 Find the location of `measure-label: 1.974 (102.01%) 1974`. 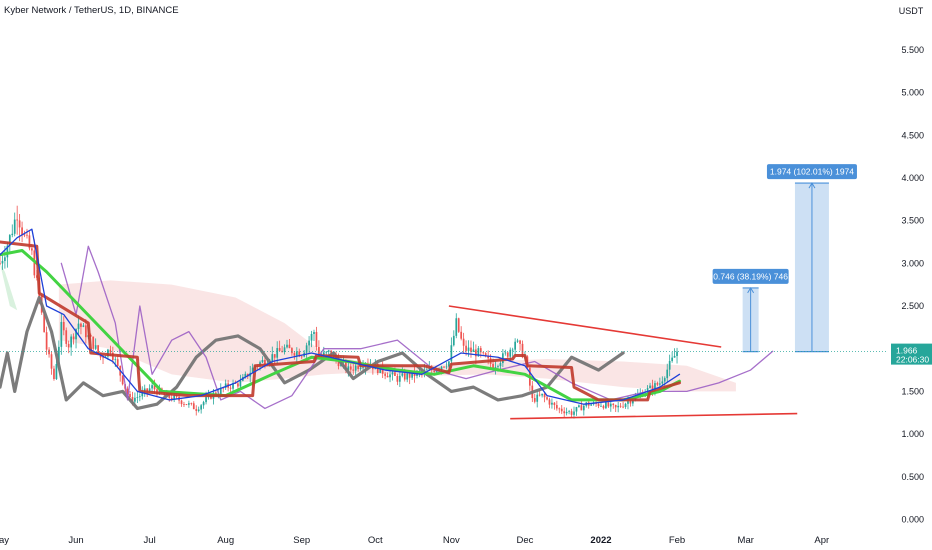

measure-label: 1.974 (102.01%) 1974 is located at coordinates (812, 172).